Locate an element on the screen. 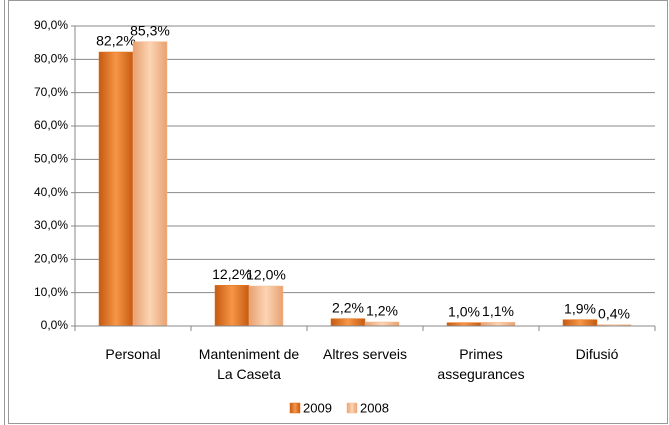 The width and height of the screenshot is (669, 425). x-tick-label: Manteniment de La Caseta is located at coordinates (249, 364).